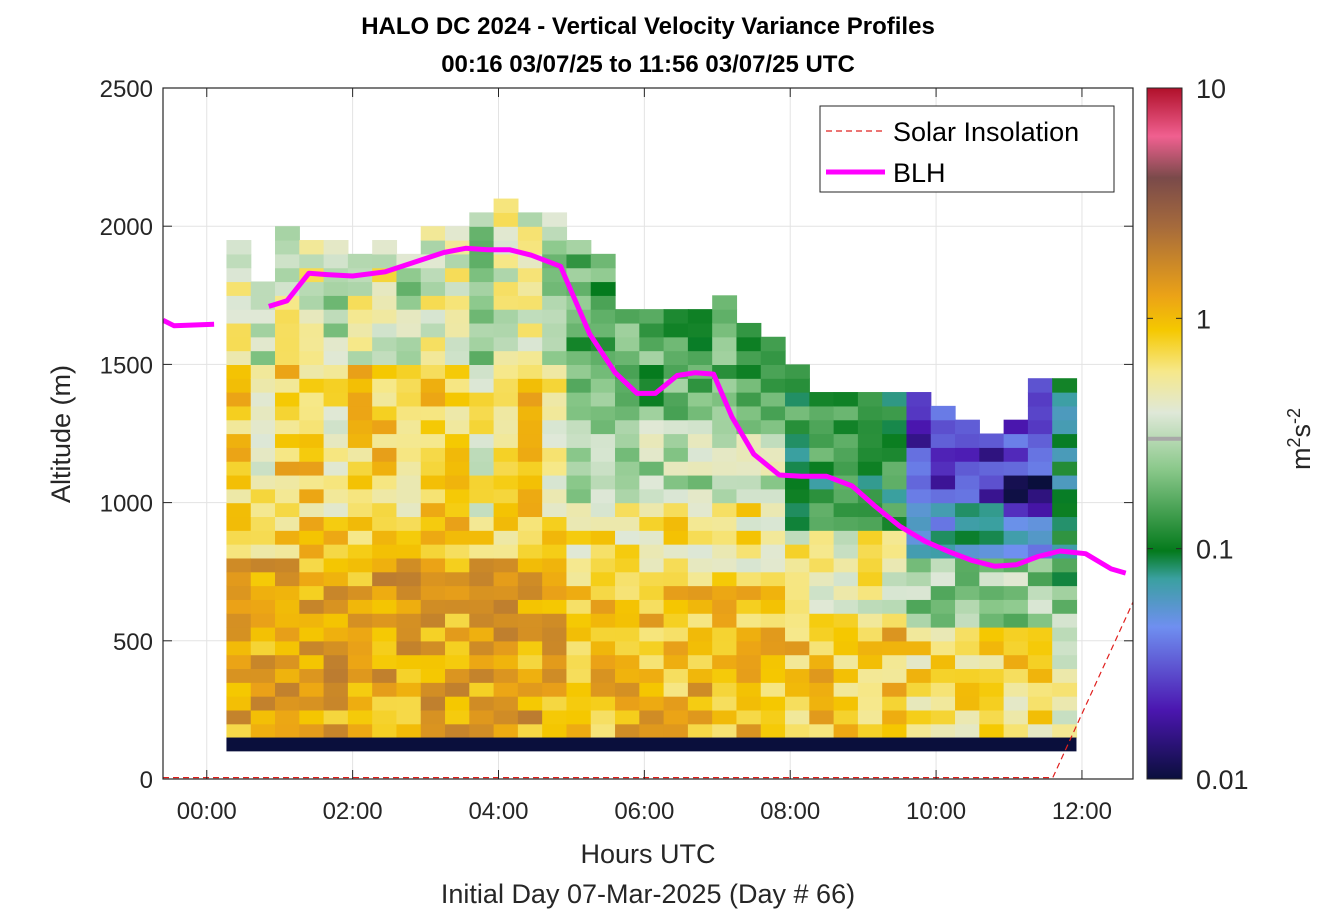 The height and width of the screenshot is (911, 1343). I want to click on x-tick-label: 04:00, so click(498, 811).